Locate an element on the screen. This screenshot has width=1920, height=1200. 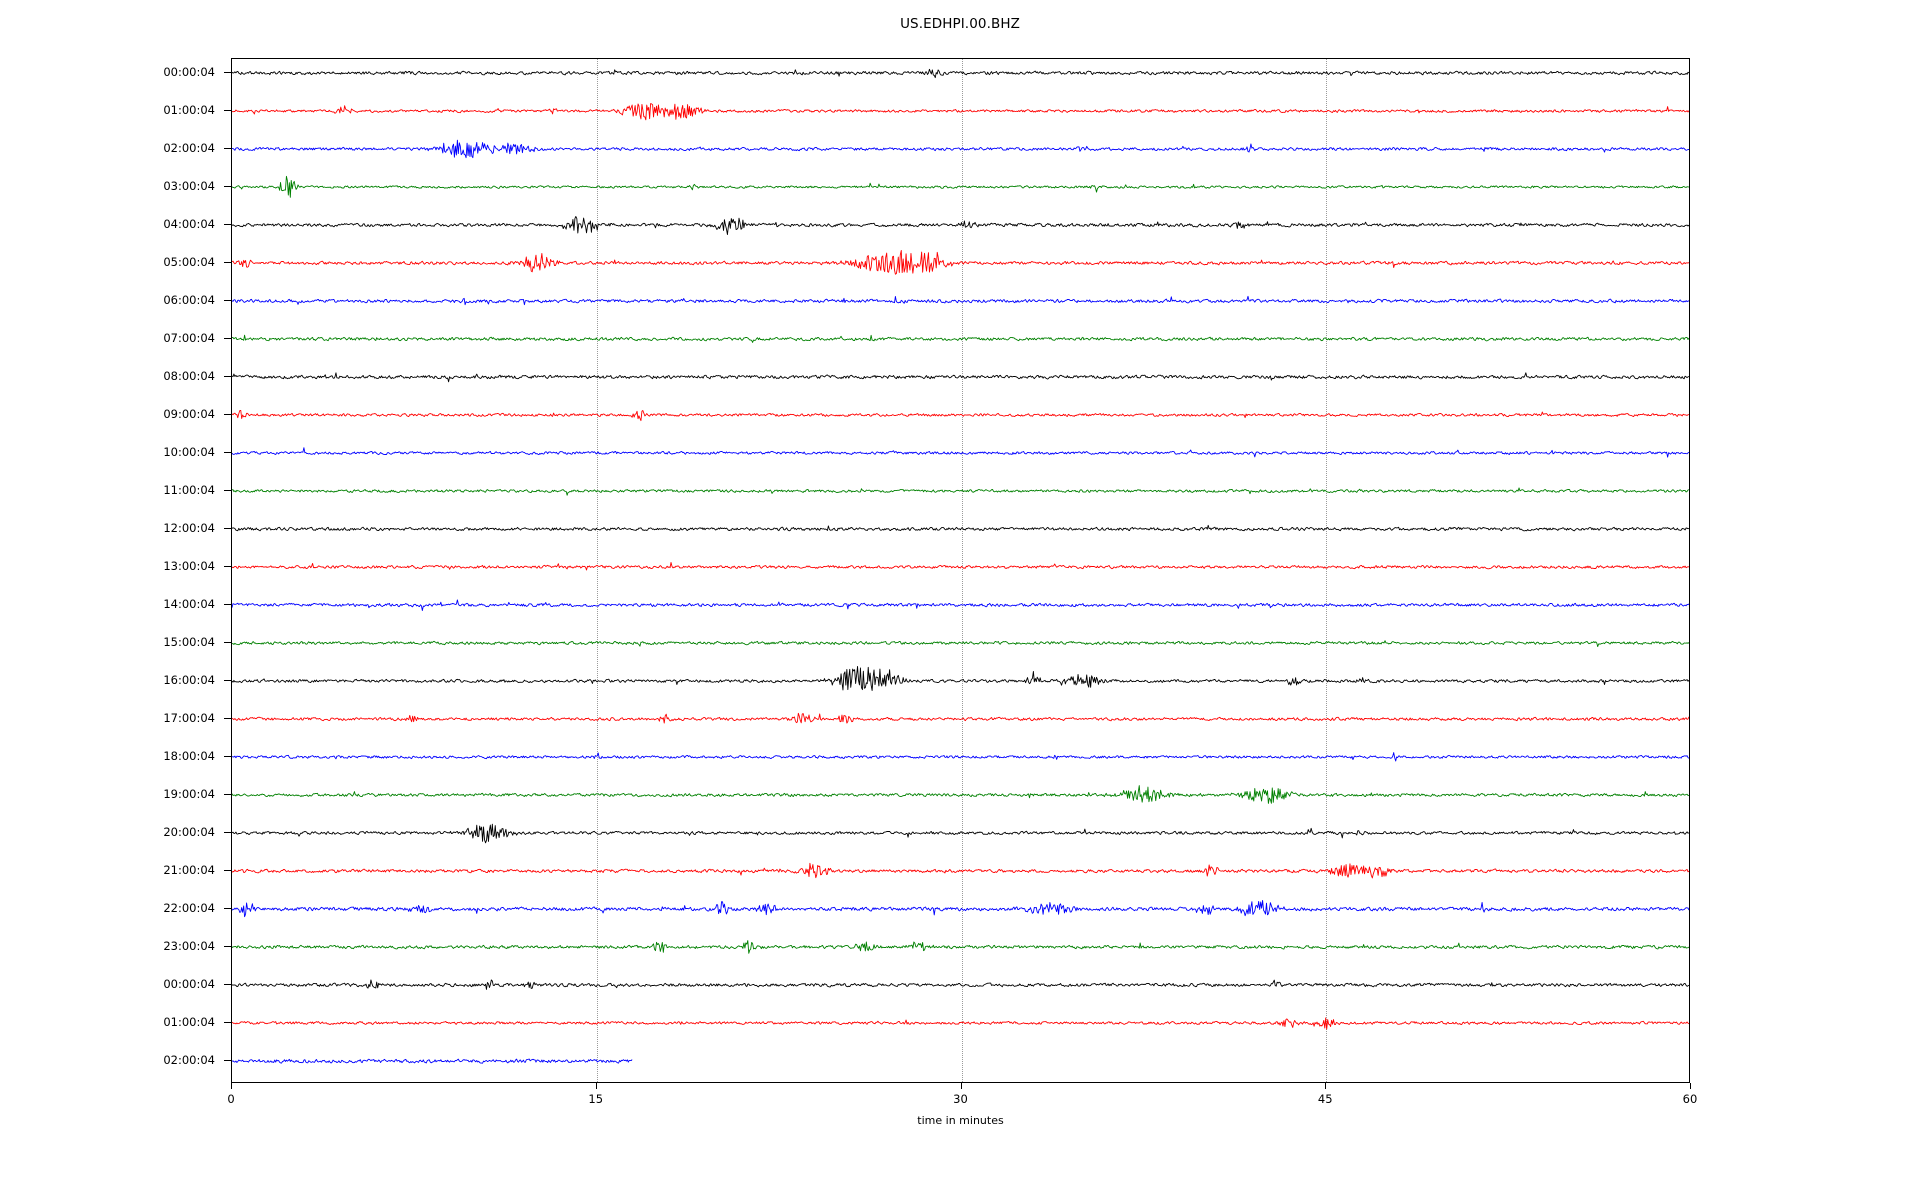
y-tick-label: 19:00:04 is located at coordinates (189, 794).